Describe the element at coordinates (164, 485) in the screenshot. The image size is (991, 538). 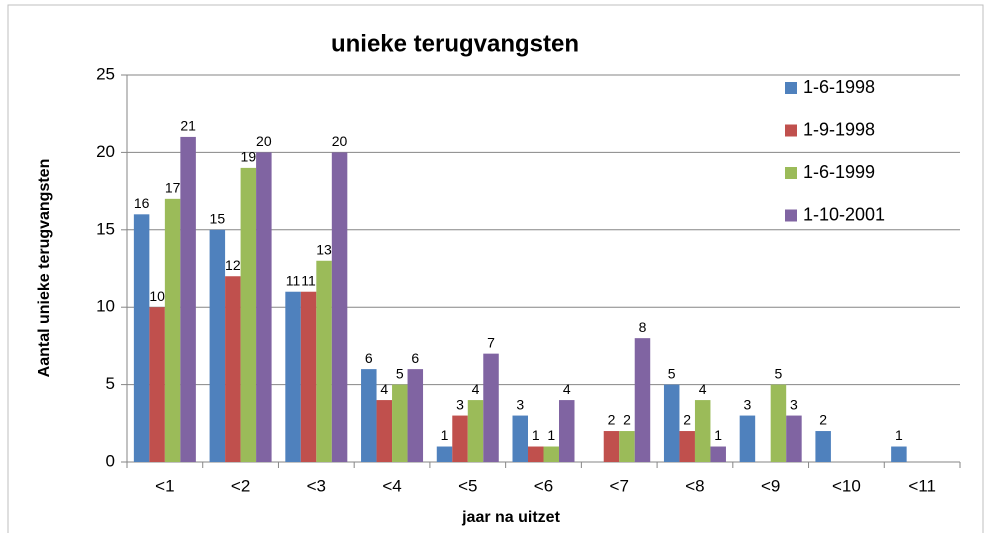
I see `x-tick-label: <1` at that location.